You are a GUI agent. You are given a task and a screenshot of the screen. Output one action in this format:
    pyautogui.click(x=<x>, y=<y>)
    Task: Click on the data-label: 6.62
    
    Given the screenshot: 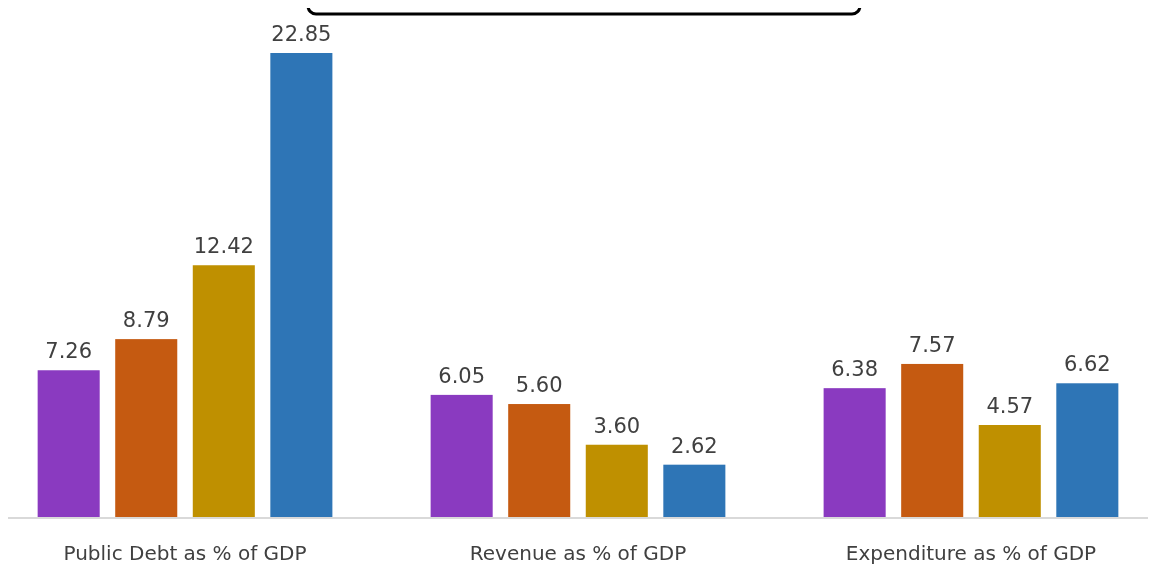 What is the action you would take?
    pyautogui.click(x=1087, y=364)
    